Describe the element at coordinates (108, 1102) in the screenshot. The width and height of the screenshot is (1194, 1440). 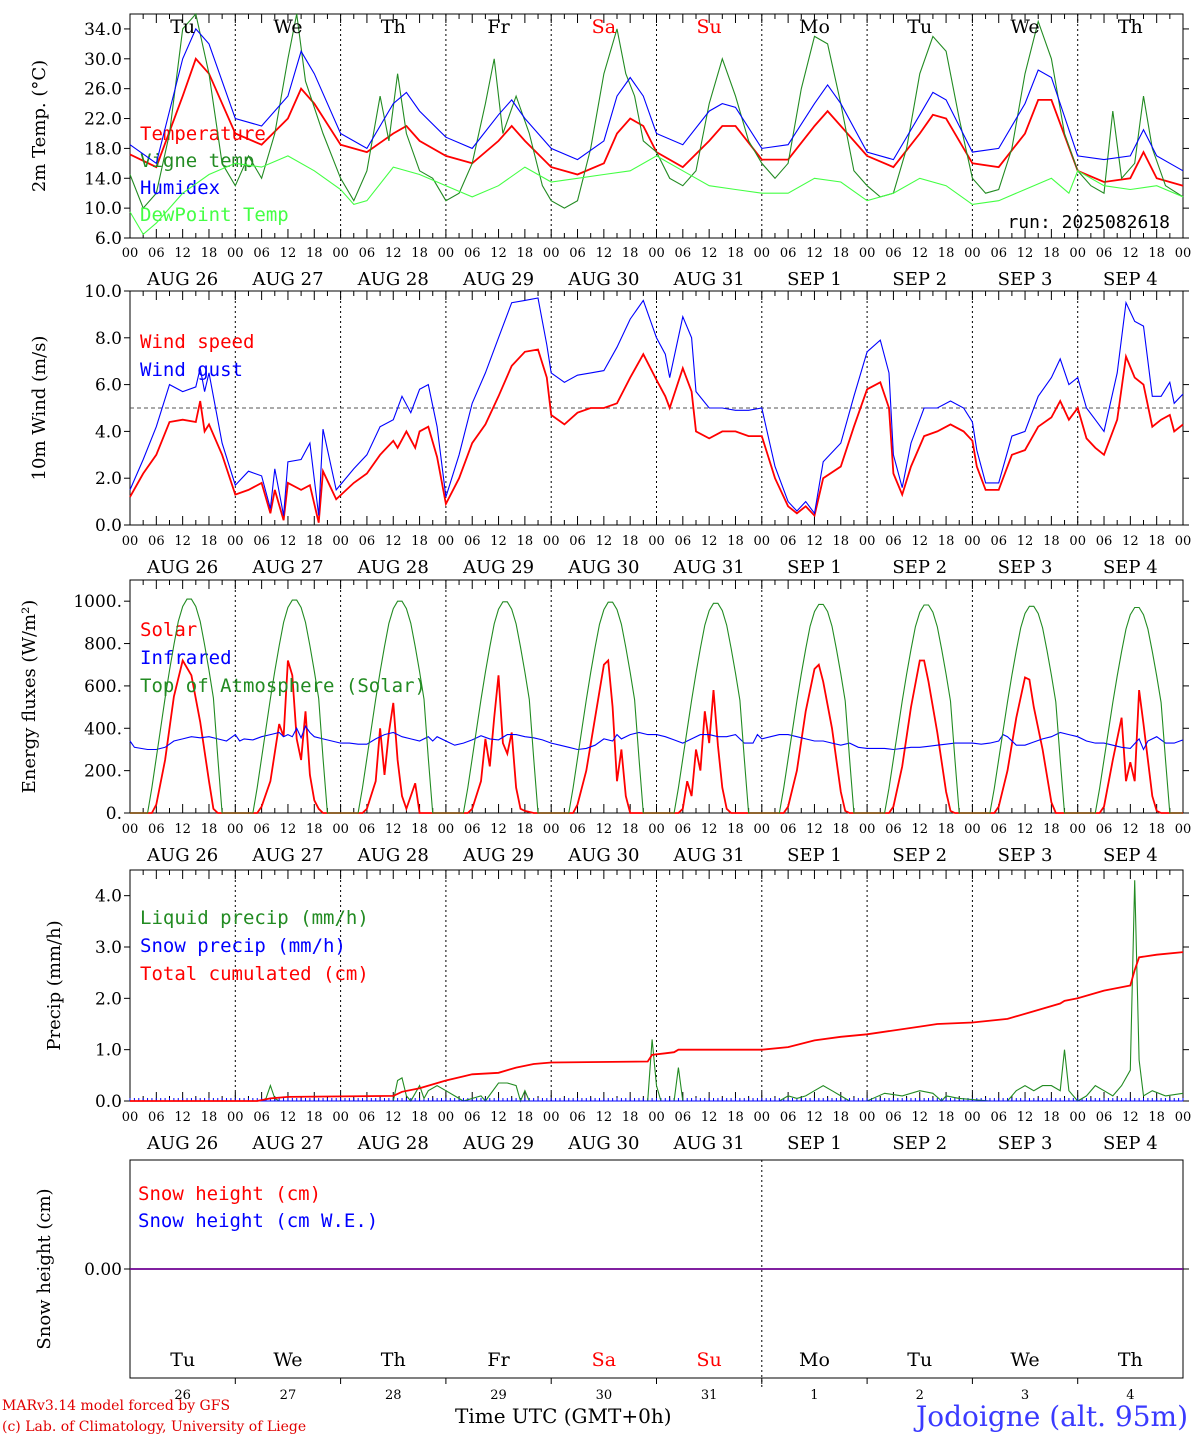
I see `y-tick-label: 0.0` at that location.